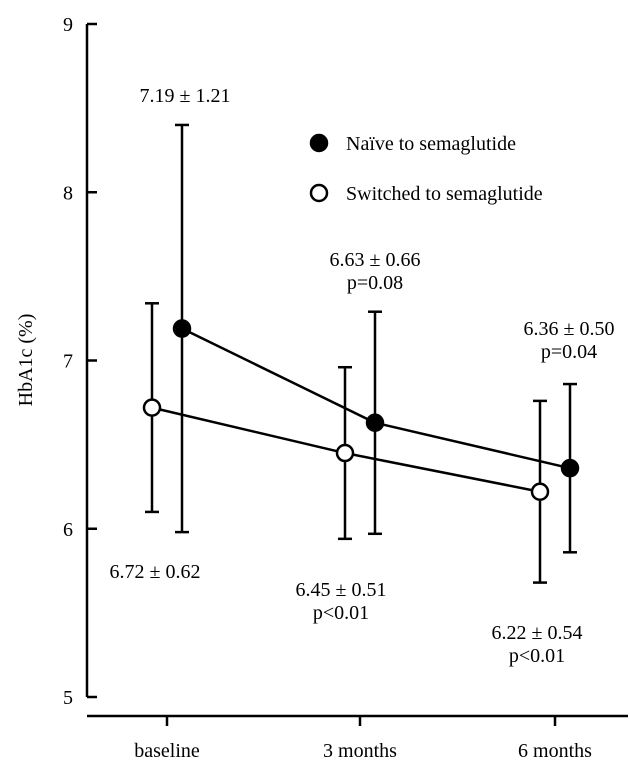 This screenshot has height=760, width=630. I want to click on y-tick-label: 6, so click(68, 530).